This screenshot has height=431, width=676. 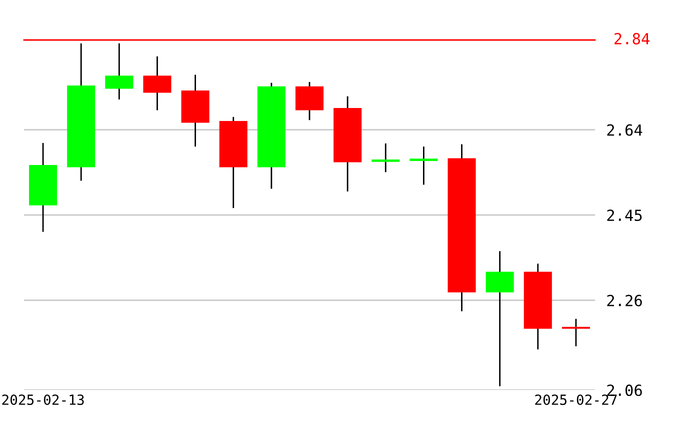 What do you see at coordinates (632, 38) in the screenshot?
I see `ref-line-label: 2.84` at bounding box center [632, 38].